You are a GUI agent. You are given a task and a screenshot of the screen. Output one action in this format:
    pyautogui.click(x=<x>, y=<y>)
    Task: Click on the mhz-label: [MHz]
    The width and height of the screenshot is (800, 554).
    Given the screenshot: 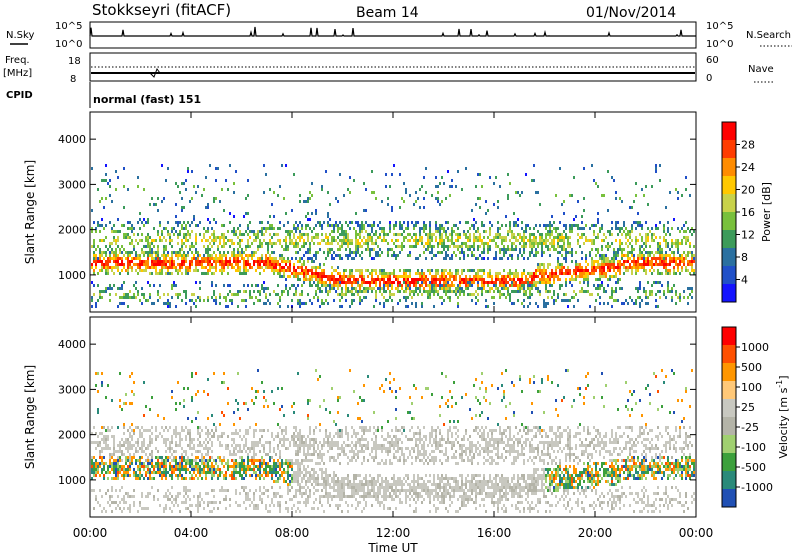 What is the action you would take?
    pyautogui.click(x=17, y=73)
    